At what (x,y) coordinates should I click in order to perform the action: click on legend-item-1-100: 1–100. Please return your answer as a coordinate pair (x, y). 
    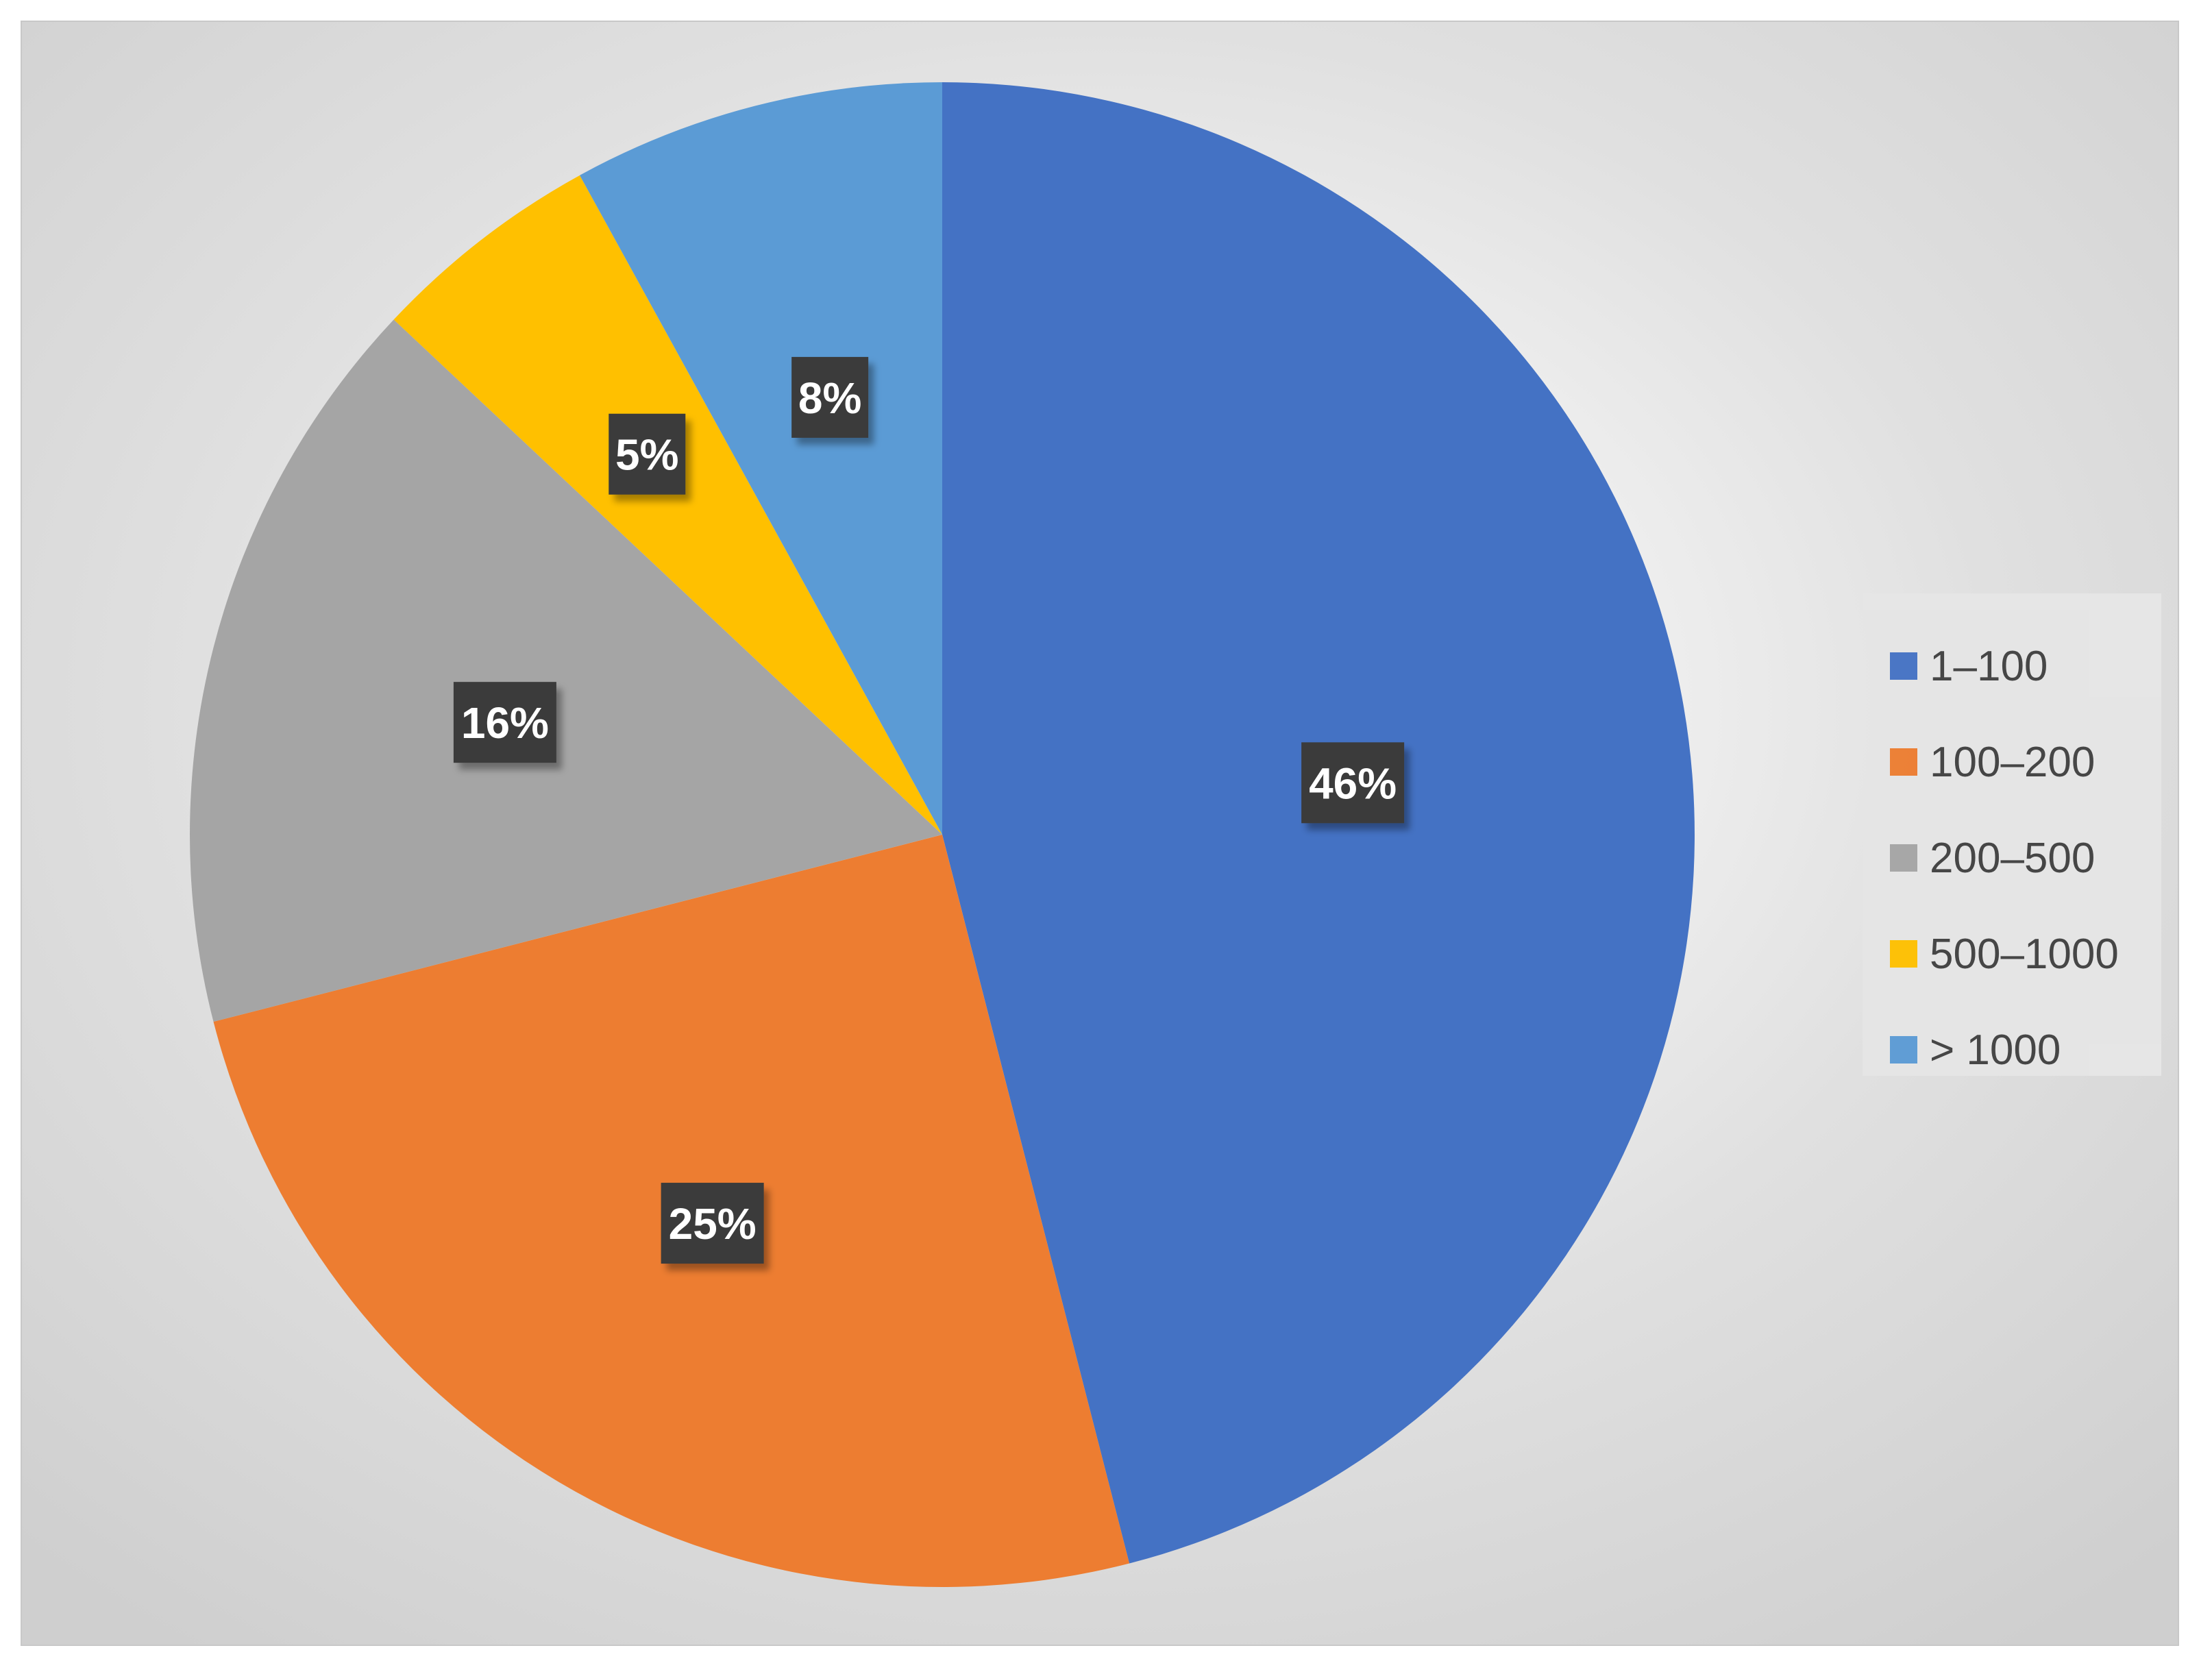
    Looking at the image, I should click on (2026, 666).